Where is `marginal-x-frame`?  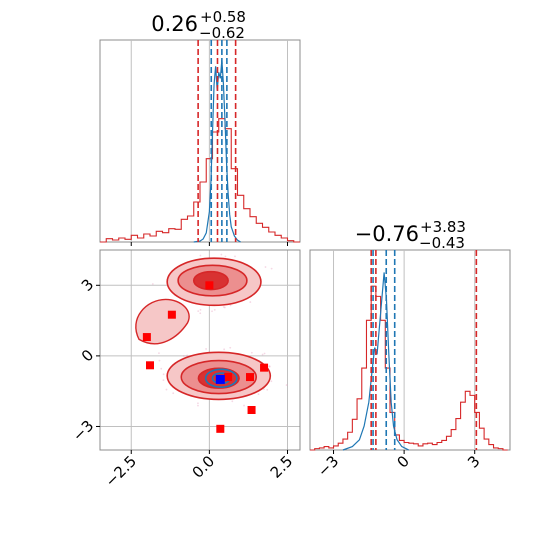
marginal-x-frame is located at coordinates (200, 141).